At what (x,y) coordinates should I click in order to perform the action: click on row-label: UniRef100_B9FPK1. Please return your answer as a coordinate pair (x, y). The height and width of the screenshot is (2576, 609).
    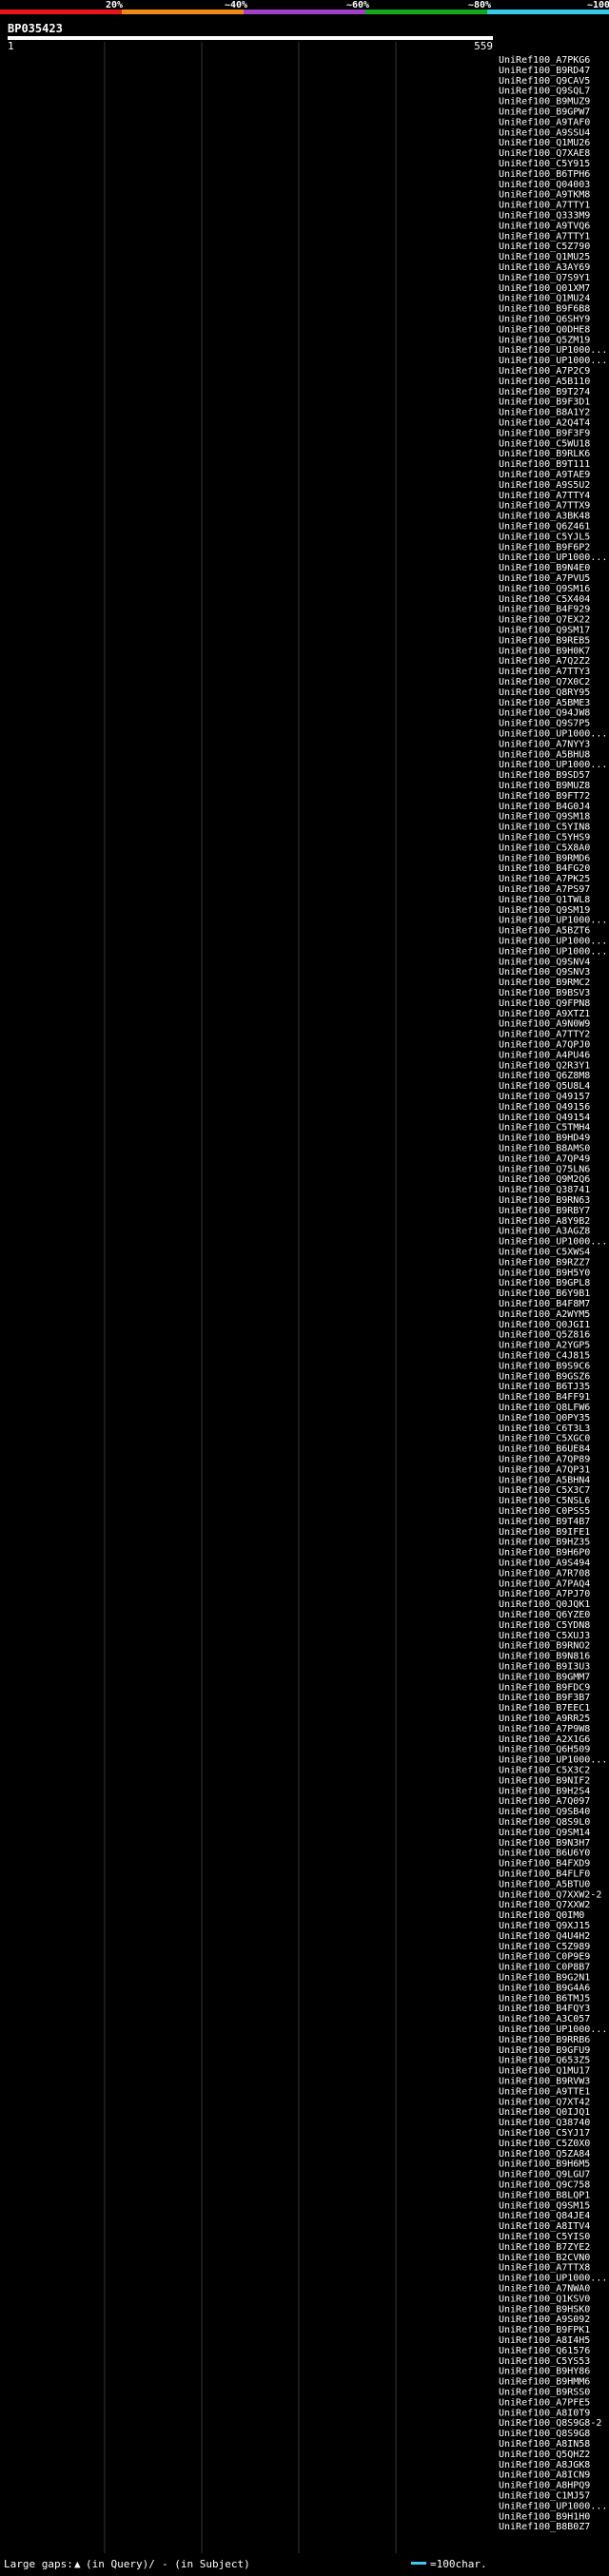
    Looking at the image, I should click on (544, 2330).